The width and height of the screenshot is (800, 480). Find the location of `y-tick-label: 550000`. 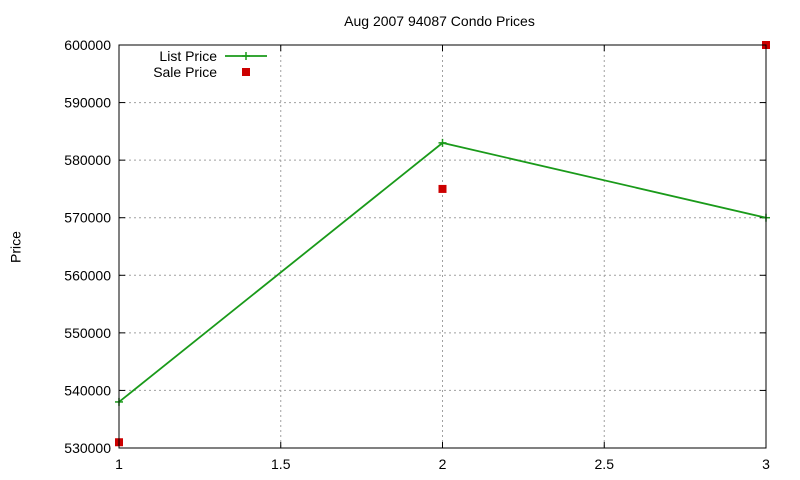

y-tick-label: 550000 is located at coordinates (87, 333).